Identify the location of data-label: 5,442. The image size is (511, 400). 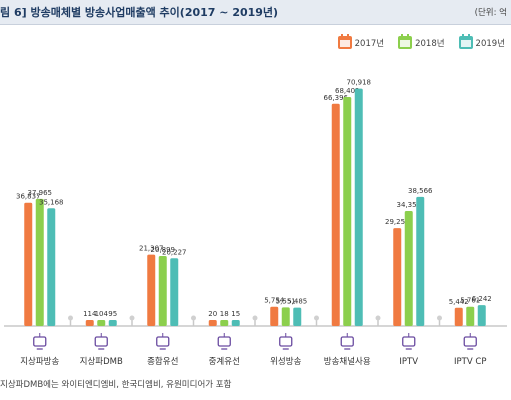
(459, 302).